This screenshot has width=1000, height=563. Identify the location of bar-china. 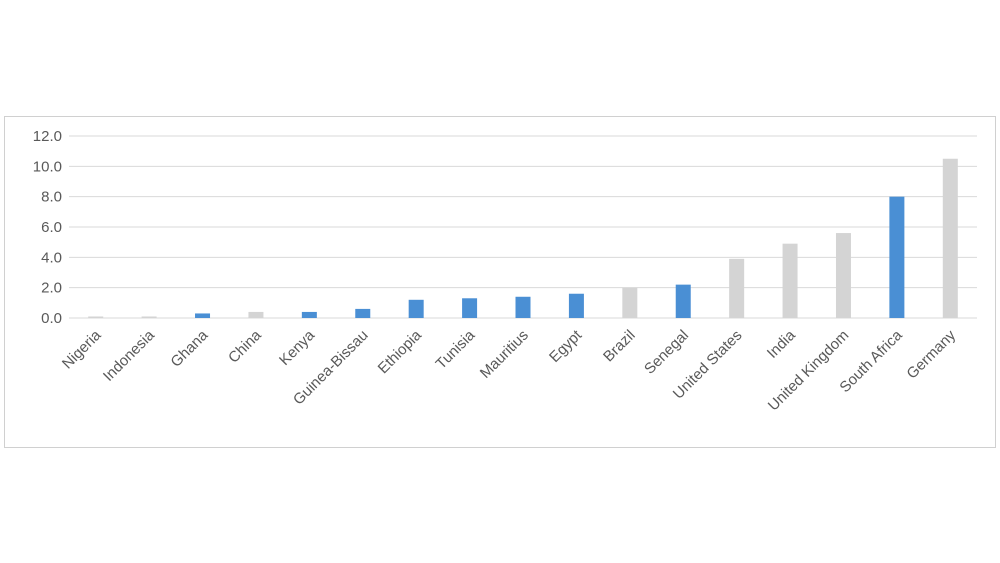
(256, 314).